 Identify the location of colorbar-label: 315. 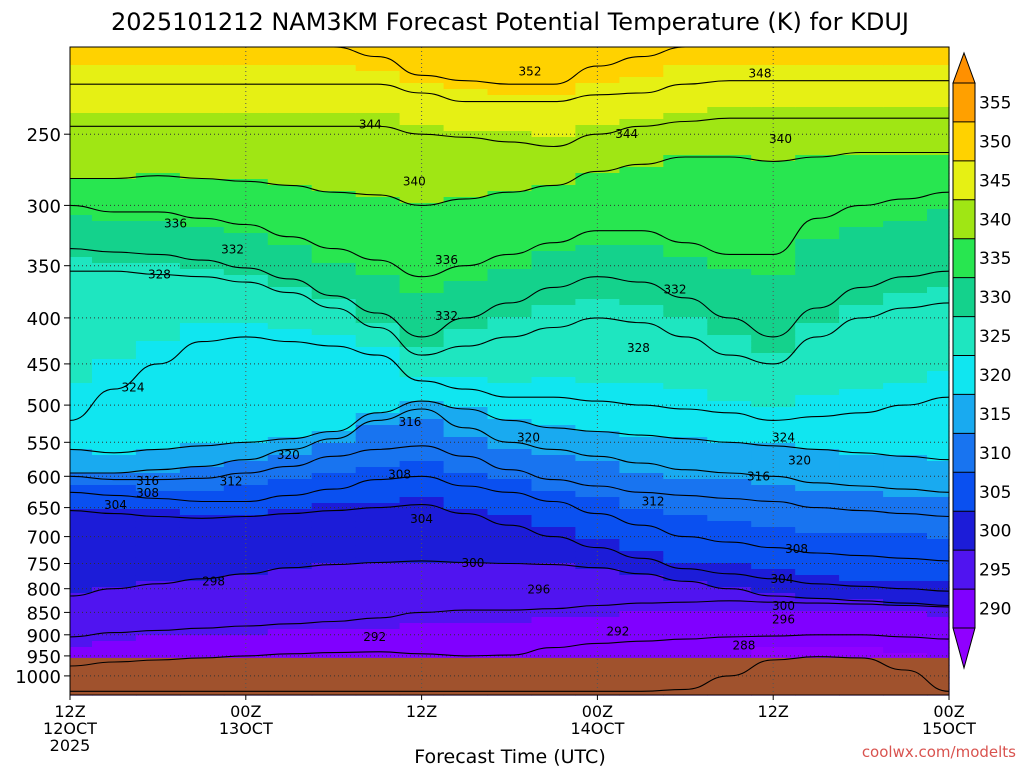
(995, 415).